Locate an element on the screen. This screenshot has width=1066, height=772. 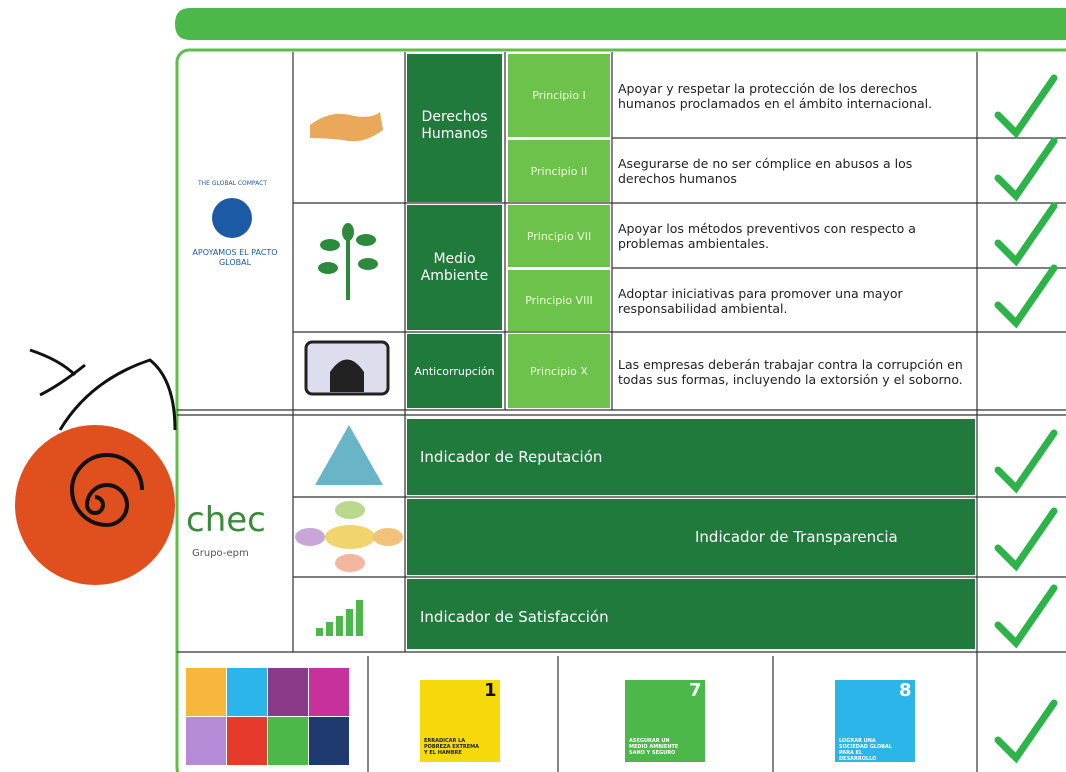
ods-number: 1 is located at coordinates (490, 690).